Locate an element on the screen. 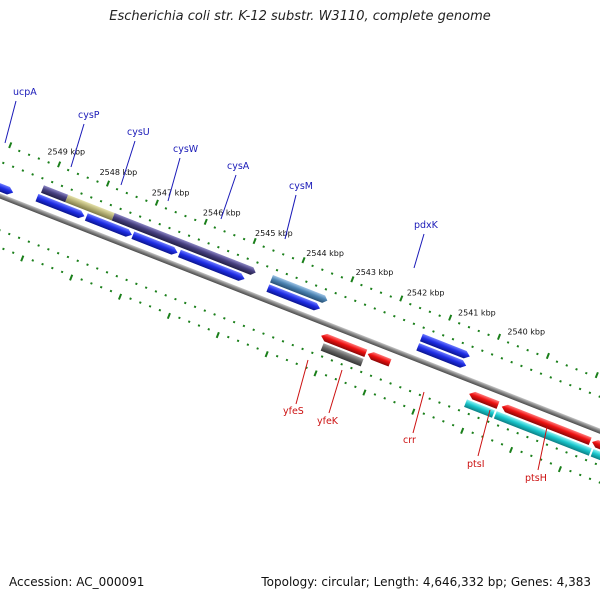 This screenshot has width=600, height=600. gene-feature-pdxK is located at coordinates (441, 356).